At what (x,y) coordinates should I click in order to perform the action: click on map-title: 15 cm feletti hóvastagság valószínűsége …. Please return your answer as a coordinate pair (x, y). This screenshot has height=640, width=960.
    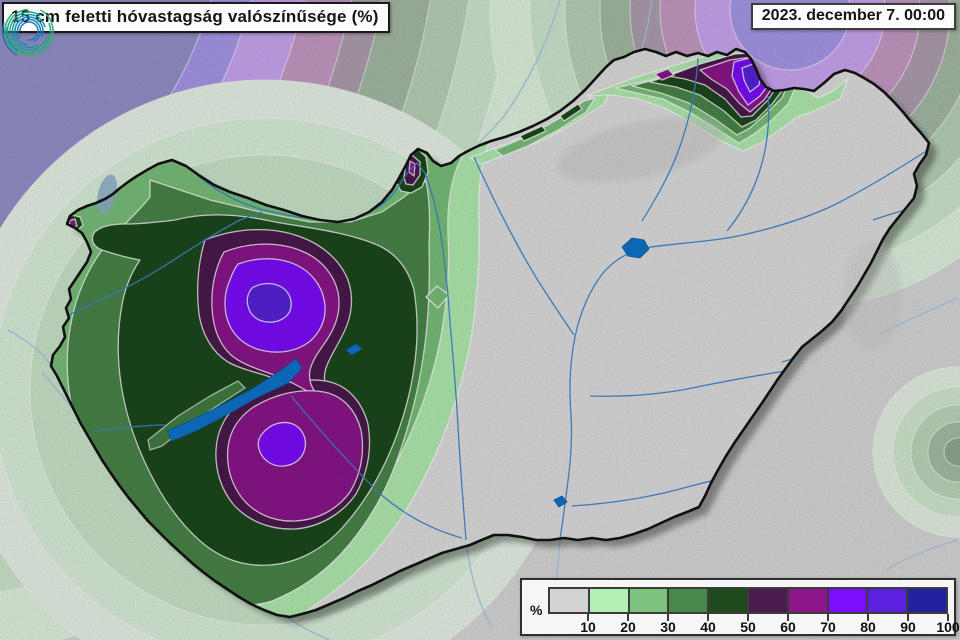
    Looking at the image, I should click on (196, 17).